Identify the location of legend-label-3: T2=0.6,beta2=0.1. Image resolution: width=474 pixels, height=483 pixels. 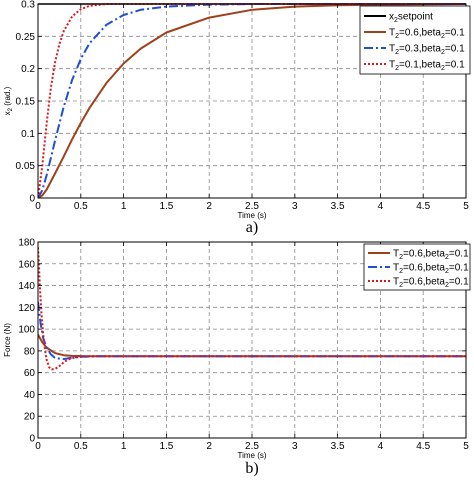
(431, 283).